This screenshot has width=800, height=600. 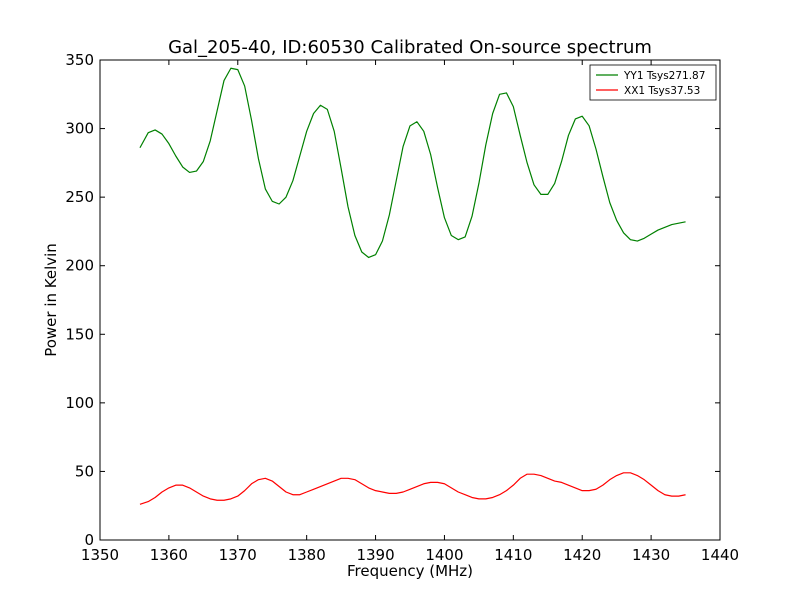 I want to click on x-tick-label: 1360, so click(x=169, y=555).